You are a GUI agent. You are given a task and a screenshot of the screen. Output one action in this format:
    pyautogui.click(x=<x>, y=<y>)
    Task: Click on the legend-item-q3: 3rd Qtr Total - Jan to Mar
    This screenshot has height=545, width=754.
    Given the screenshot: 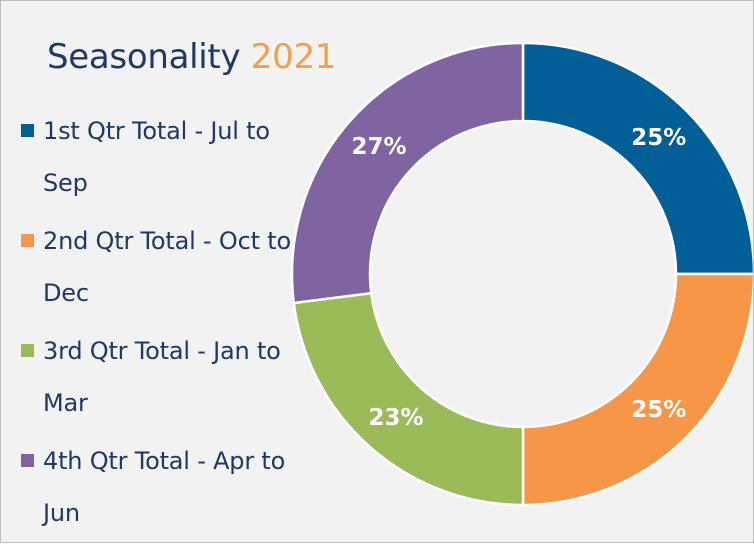 What is the action you would take?
    pyautogui.click(x=158, y=380)
    